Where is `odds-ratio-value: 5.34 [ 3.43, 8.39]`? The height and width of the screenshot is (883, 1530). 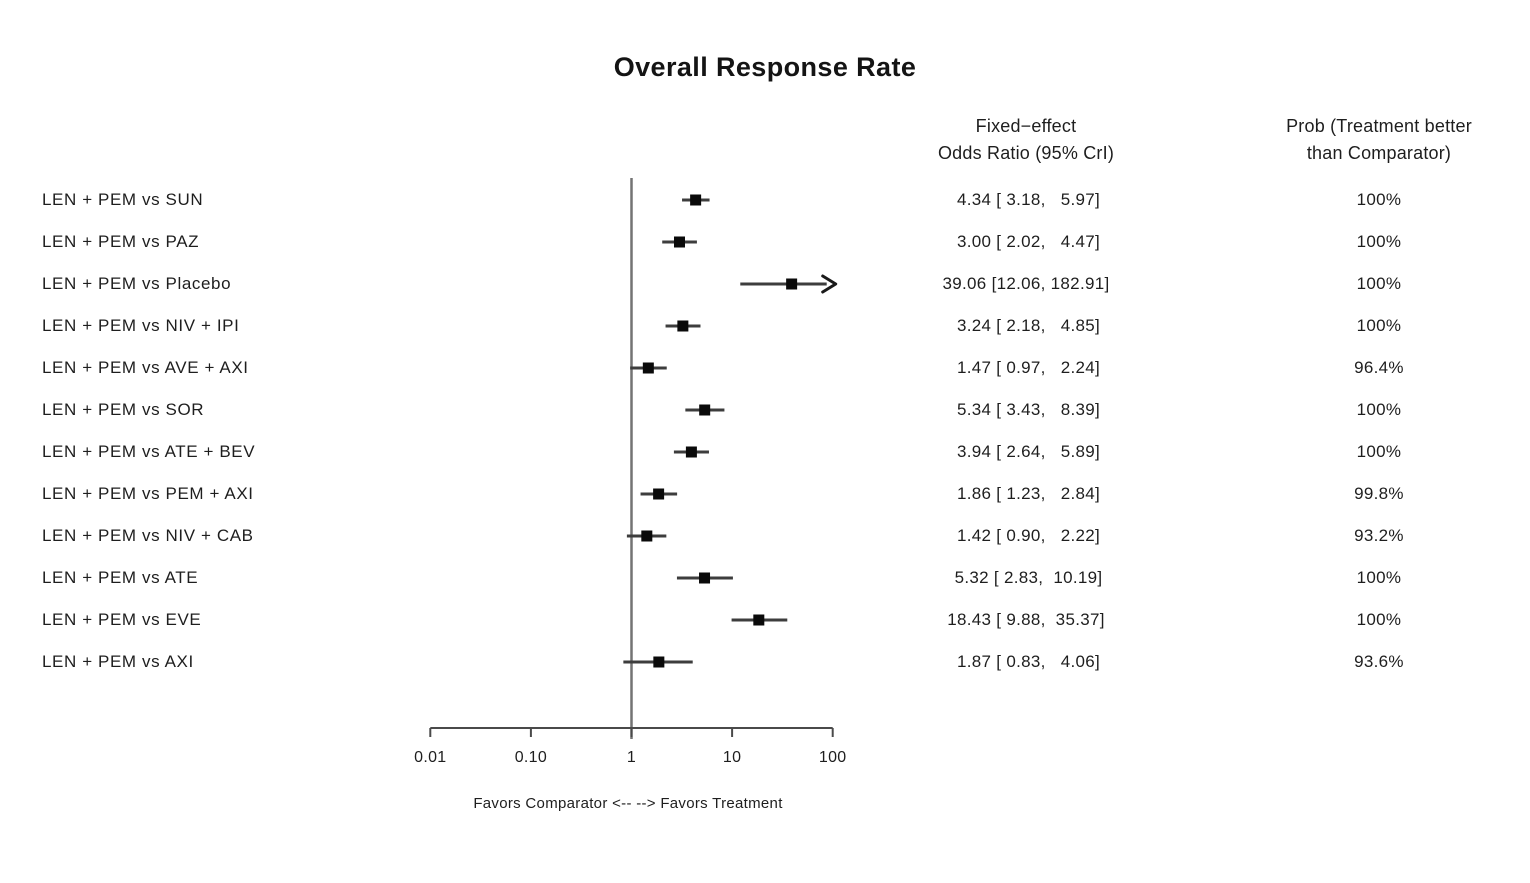 odds-ratio-value: 5.34 [ 3.43, 8.39] is located at coordinates (1026, 409).